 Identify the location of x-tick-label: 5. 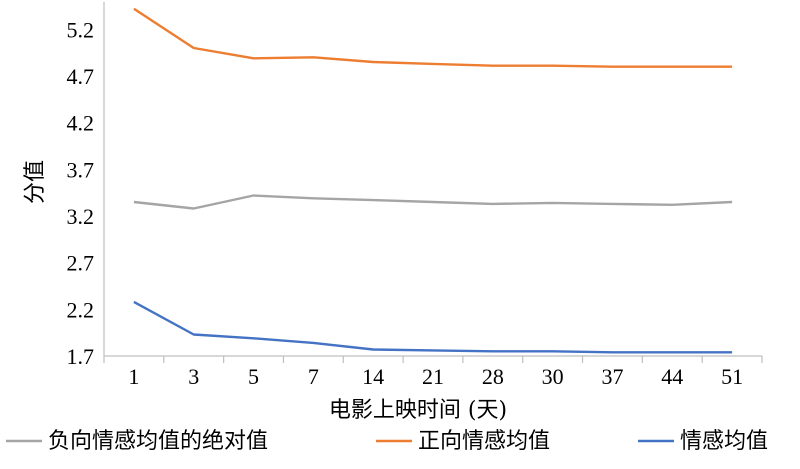
(253, 376).